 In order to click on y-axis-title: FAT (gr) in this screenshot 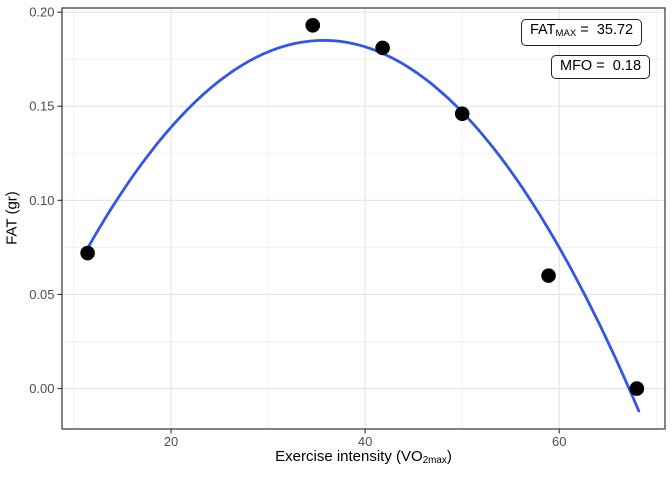, I will do `click(12, 218)`.